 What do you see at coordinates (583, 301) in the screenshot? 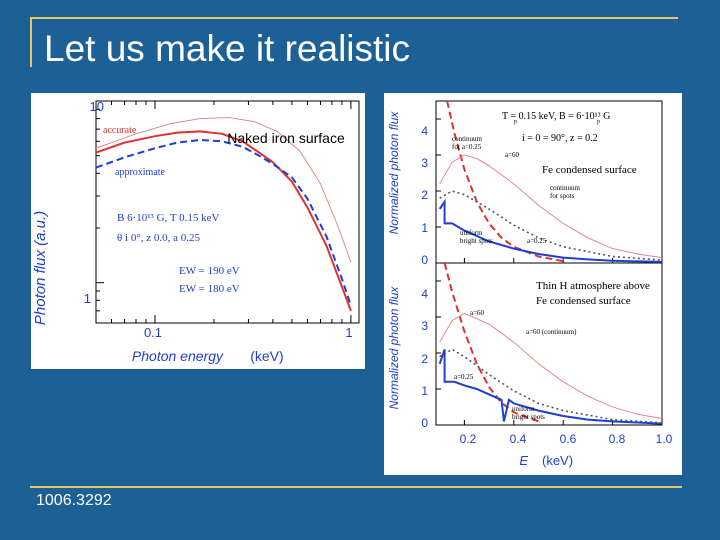
I see `bottom-label-line2: Fe condensed surface` at bounding box center [583, 301].